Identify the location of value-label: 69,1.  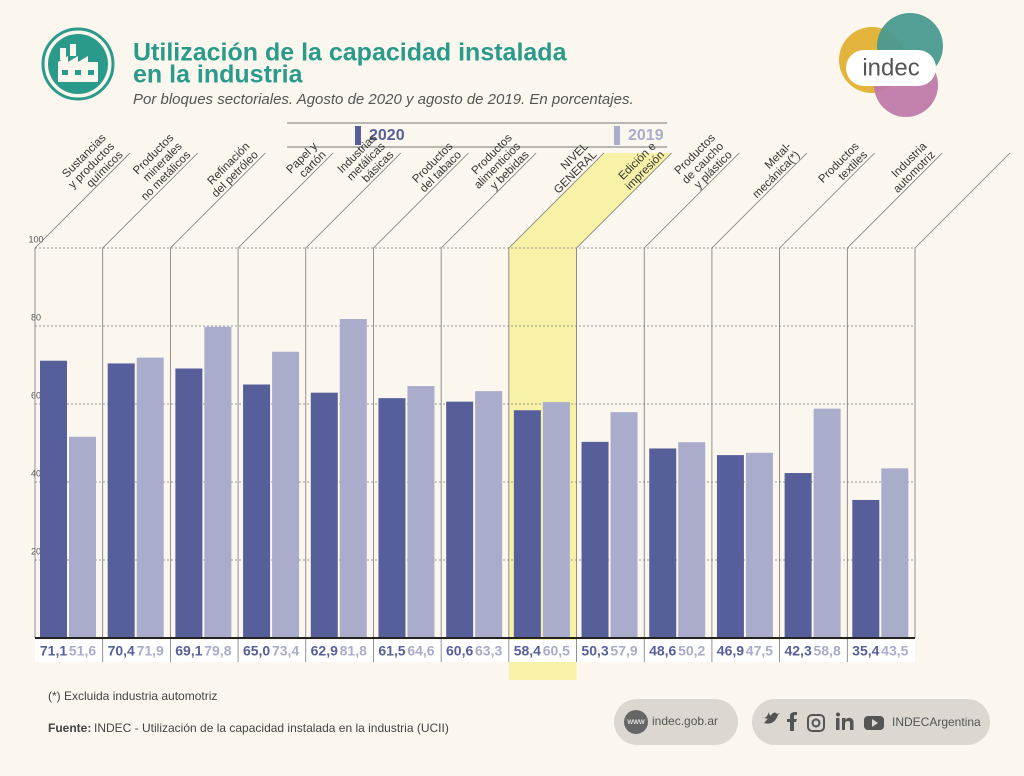
(188, 651).